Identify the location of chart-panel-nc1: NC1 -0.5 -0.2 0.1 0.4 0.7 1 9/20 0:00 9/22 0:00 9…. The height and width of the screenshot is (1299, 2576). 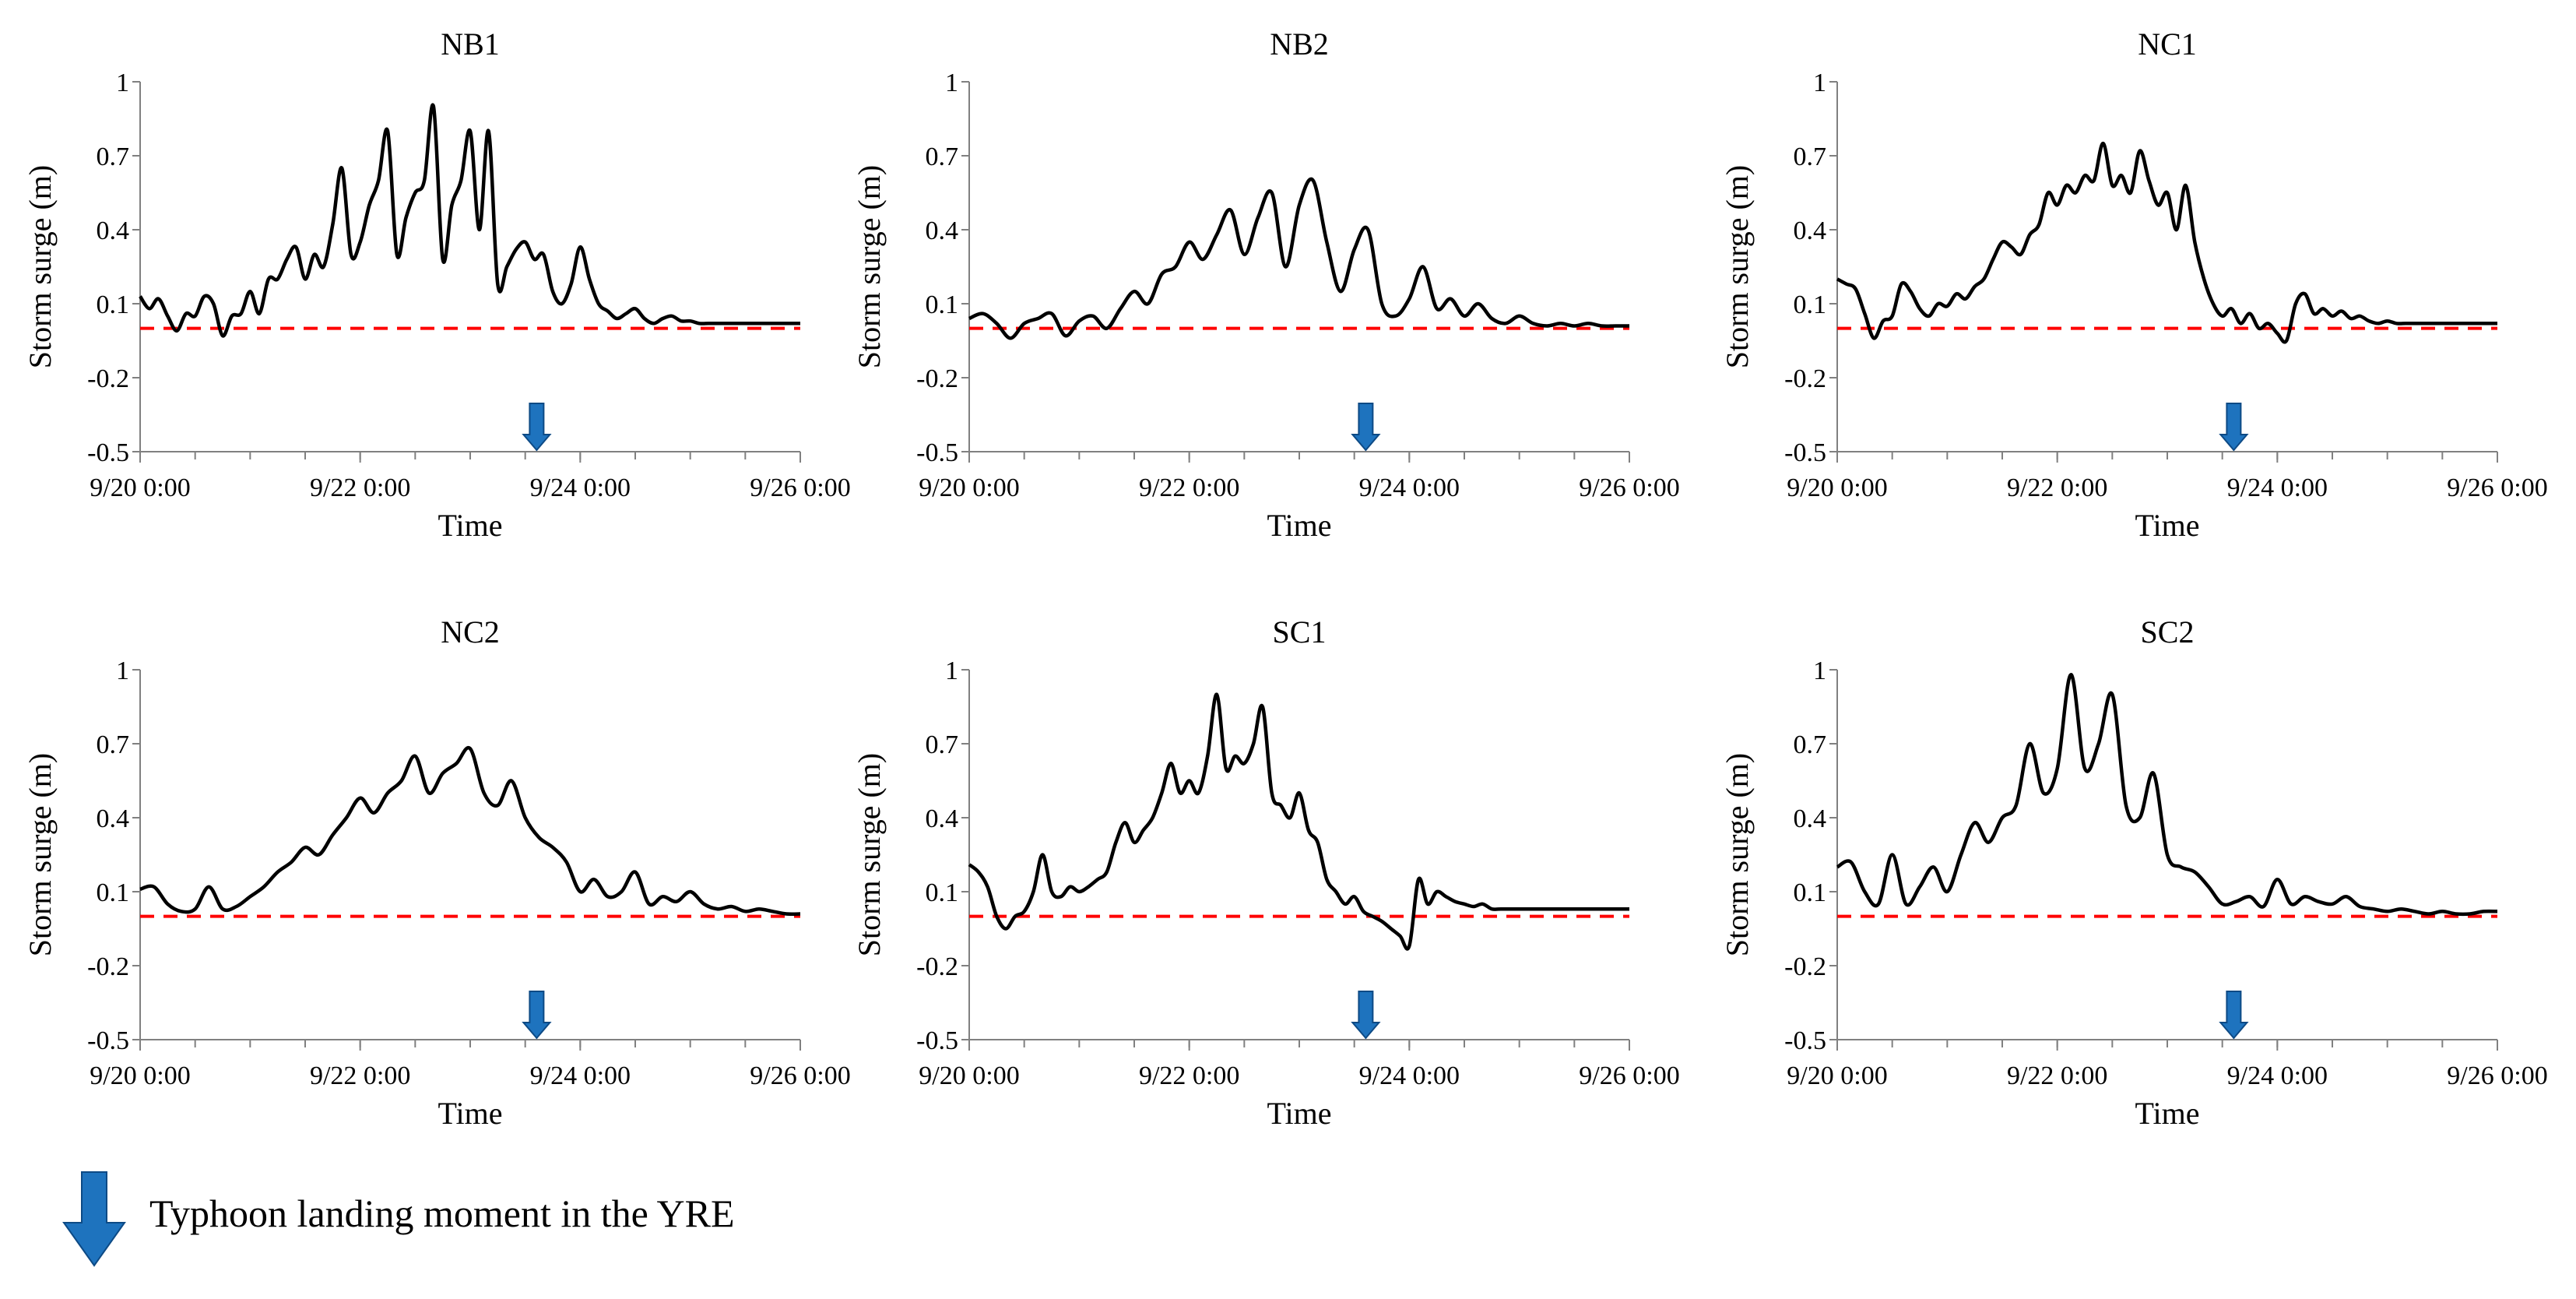
(2134, 285).